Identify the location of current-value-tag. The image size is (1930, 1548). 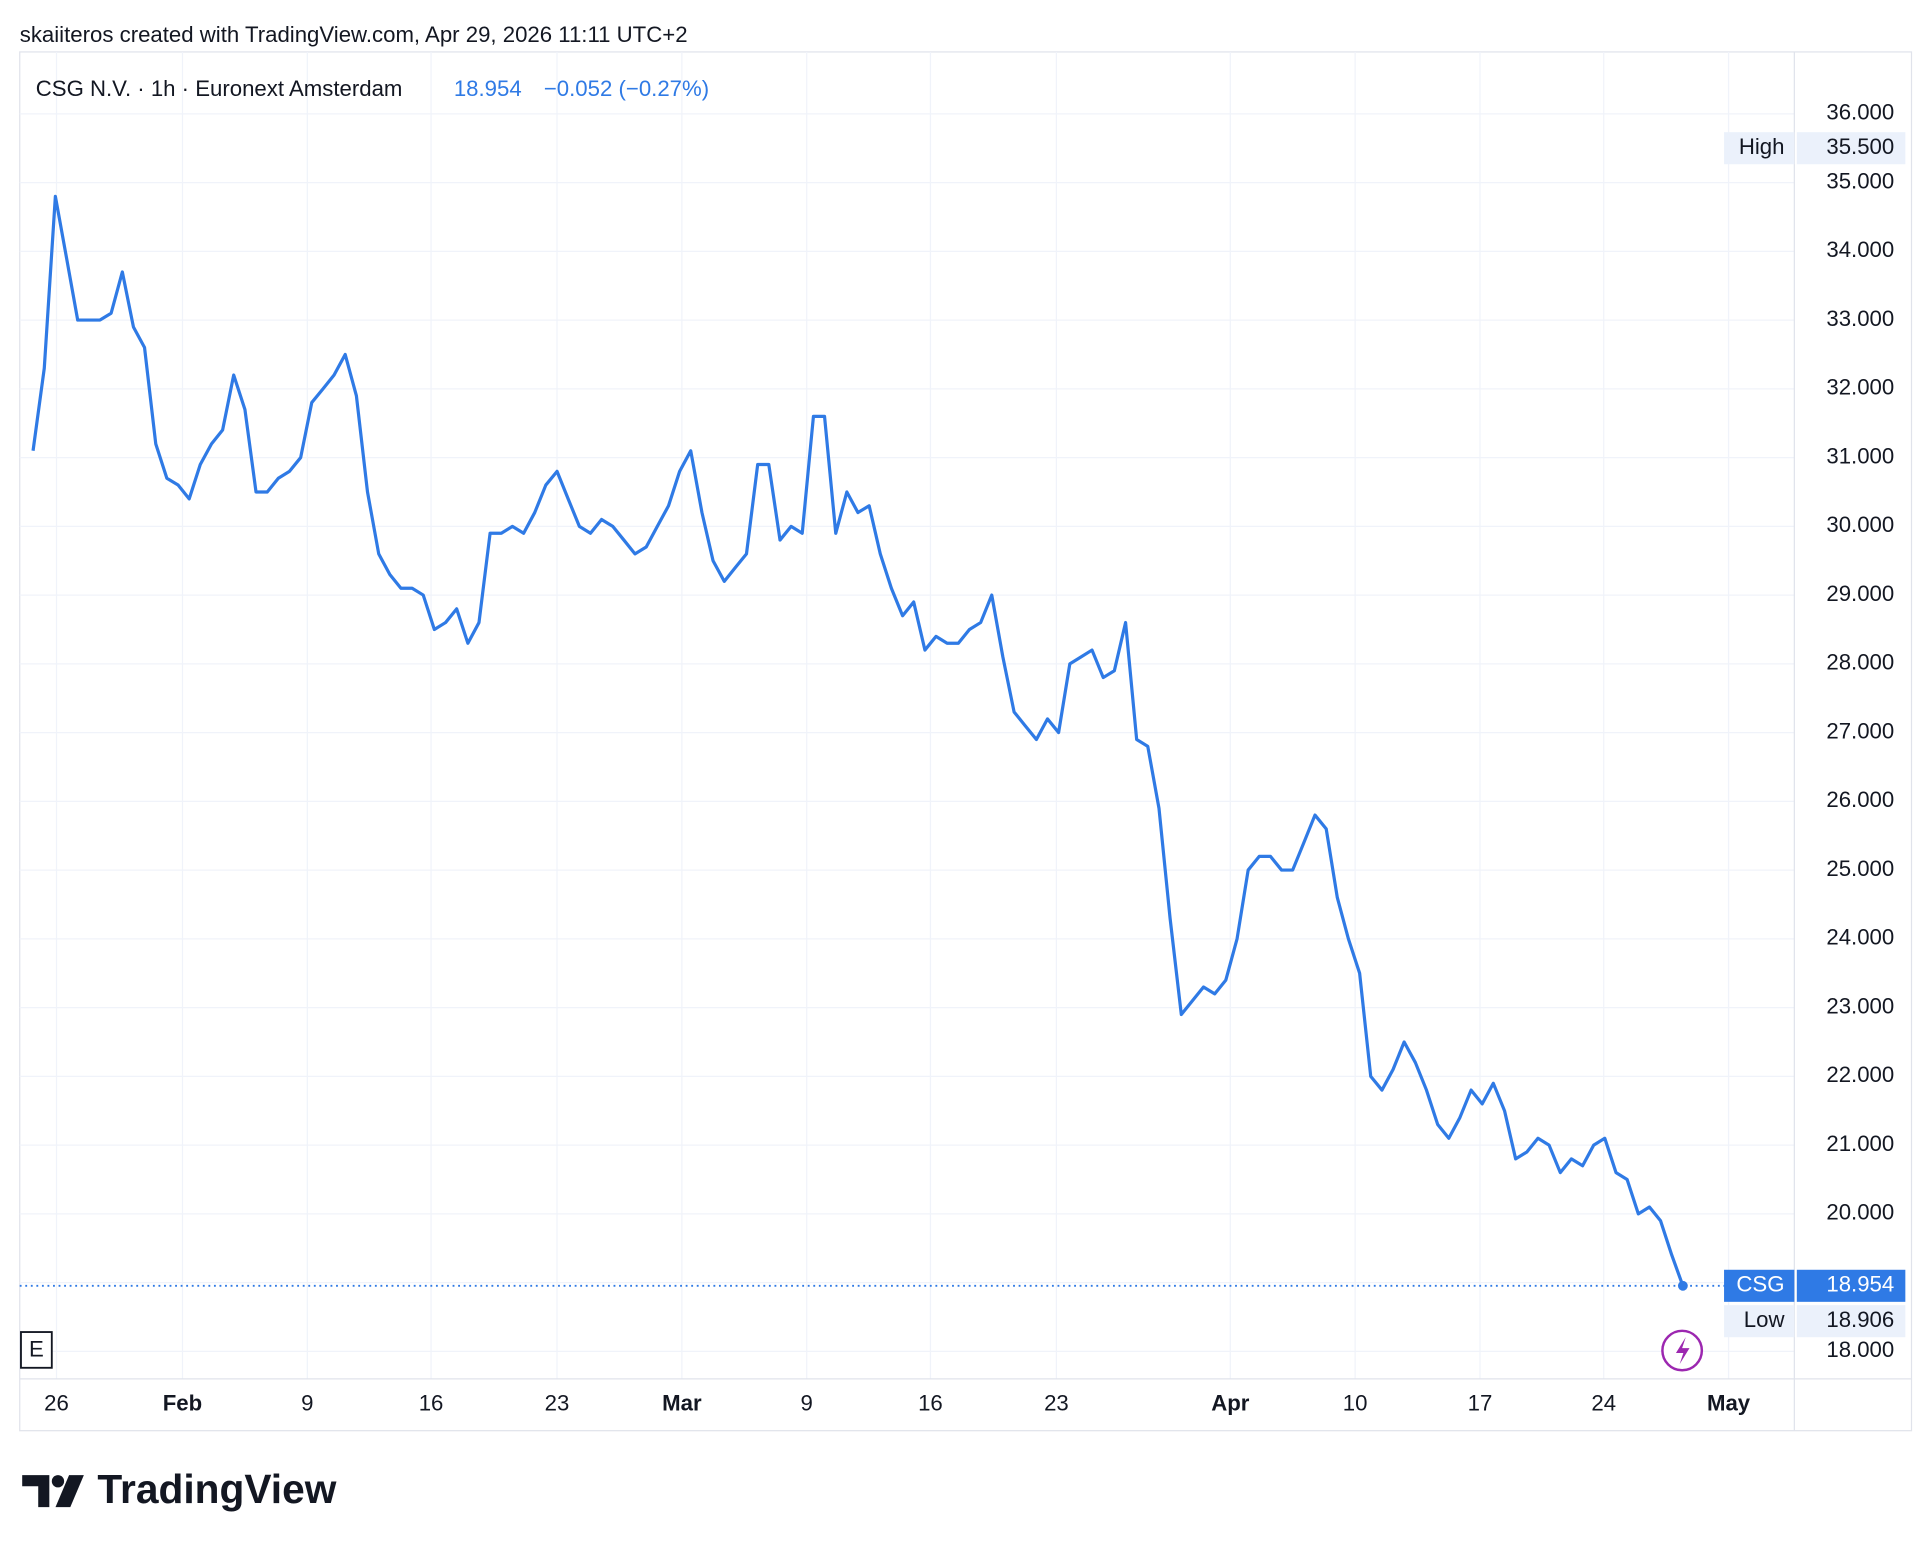
(1851, 1285).